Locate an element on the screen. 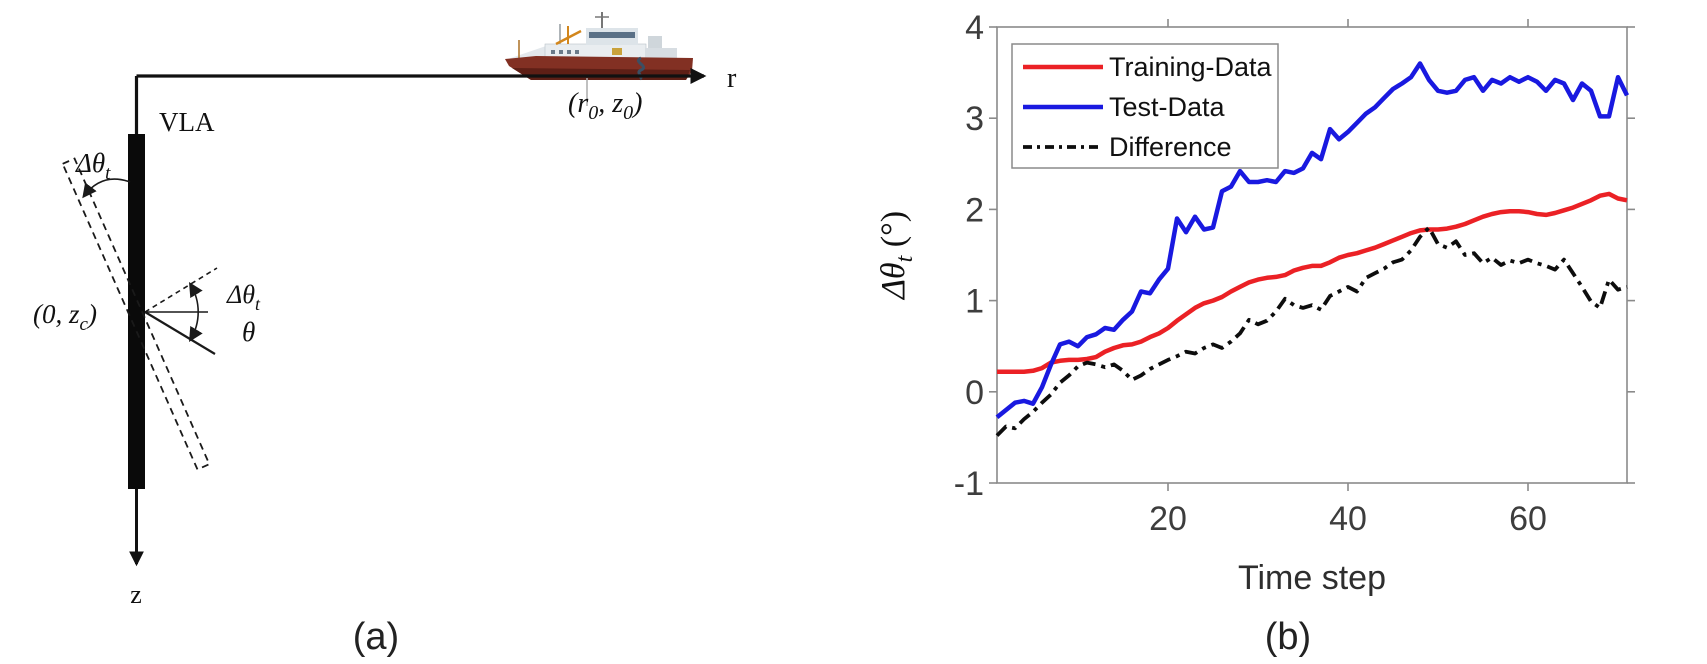 The width and height of the screenshot is (1707, 664). source-label-sub2: 0 is located at coordinates (628, 113).